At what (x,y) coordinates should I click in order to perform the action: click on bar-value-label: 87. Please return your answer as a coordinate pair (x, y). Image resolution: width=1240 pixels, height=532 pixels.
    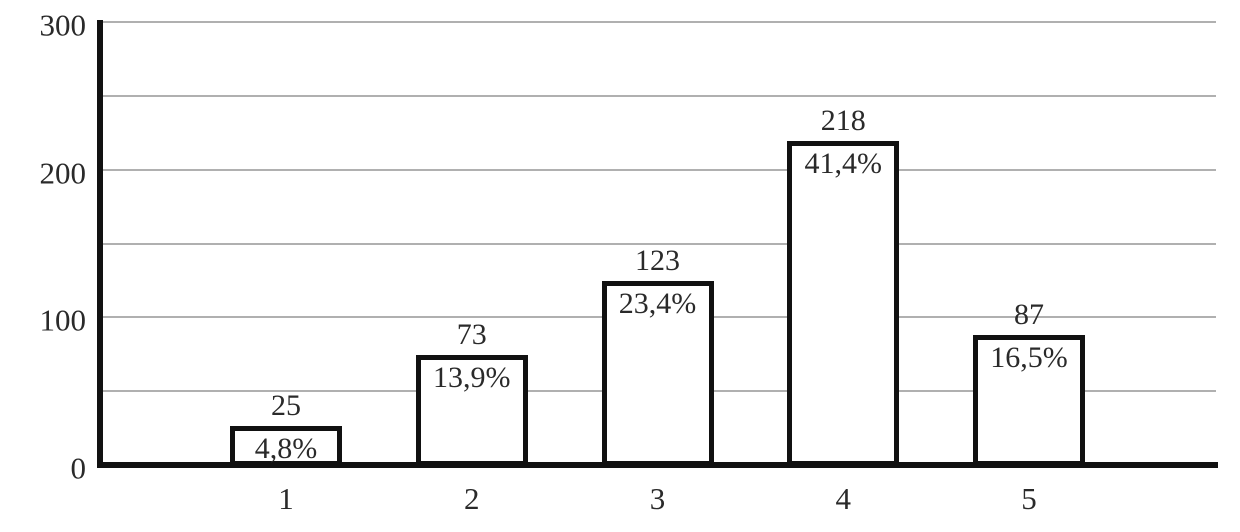
    Looking at the image, I should click on (1029, 314).